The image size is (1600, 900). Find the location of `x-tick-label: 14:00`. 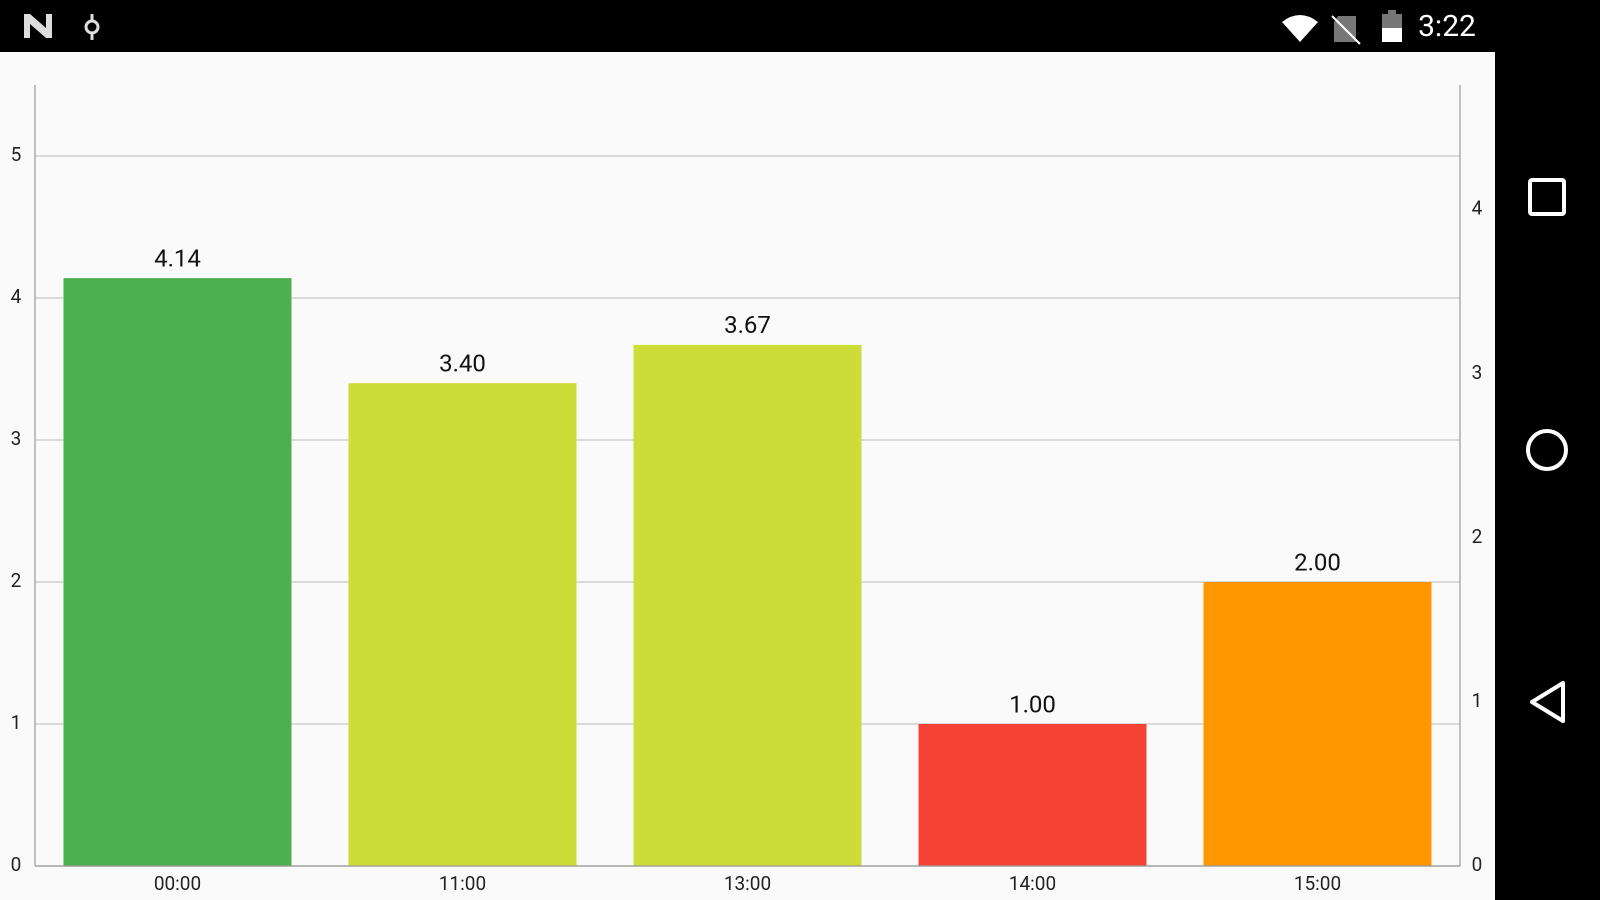

x-tick-label: 14:00 is located at coordinates (1032, 883).